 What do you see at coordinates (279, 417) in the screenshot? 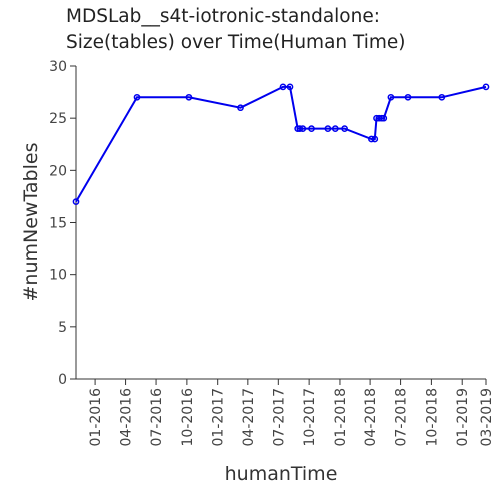
I see `x-tick-label: 07-2017` at bounding box center [279, 417].